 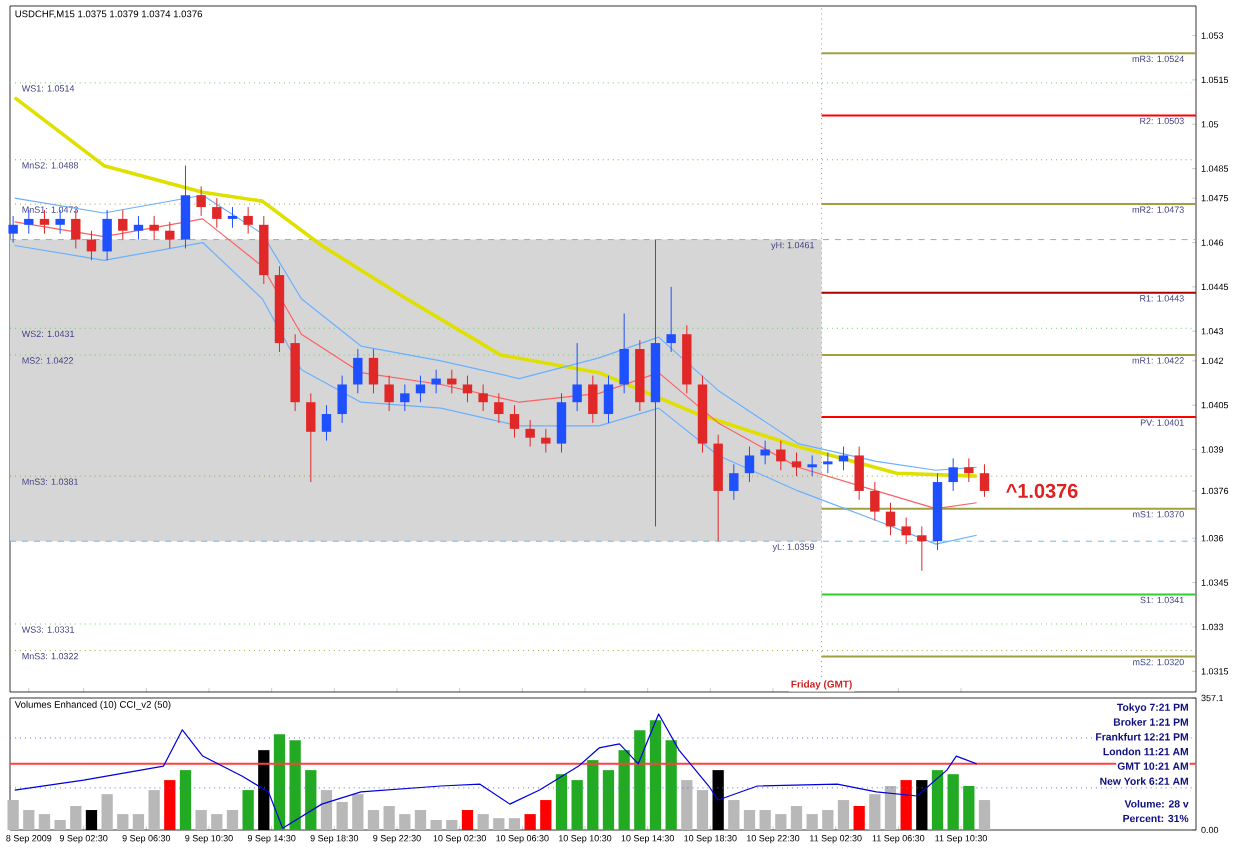 I want to click on annotation: ^1.0376, so click(x=1042, y=490).